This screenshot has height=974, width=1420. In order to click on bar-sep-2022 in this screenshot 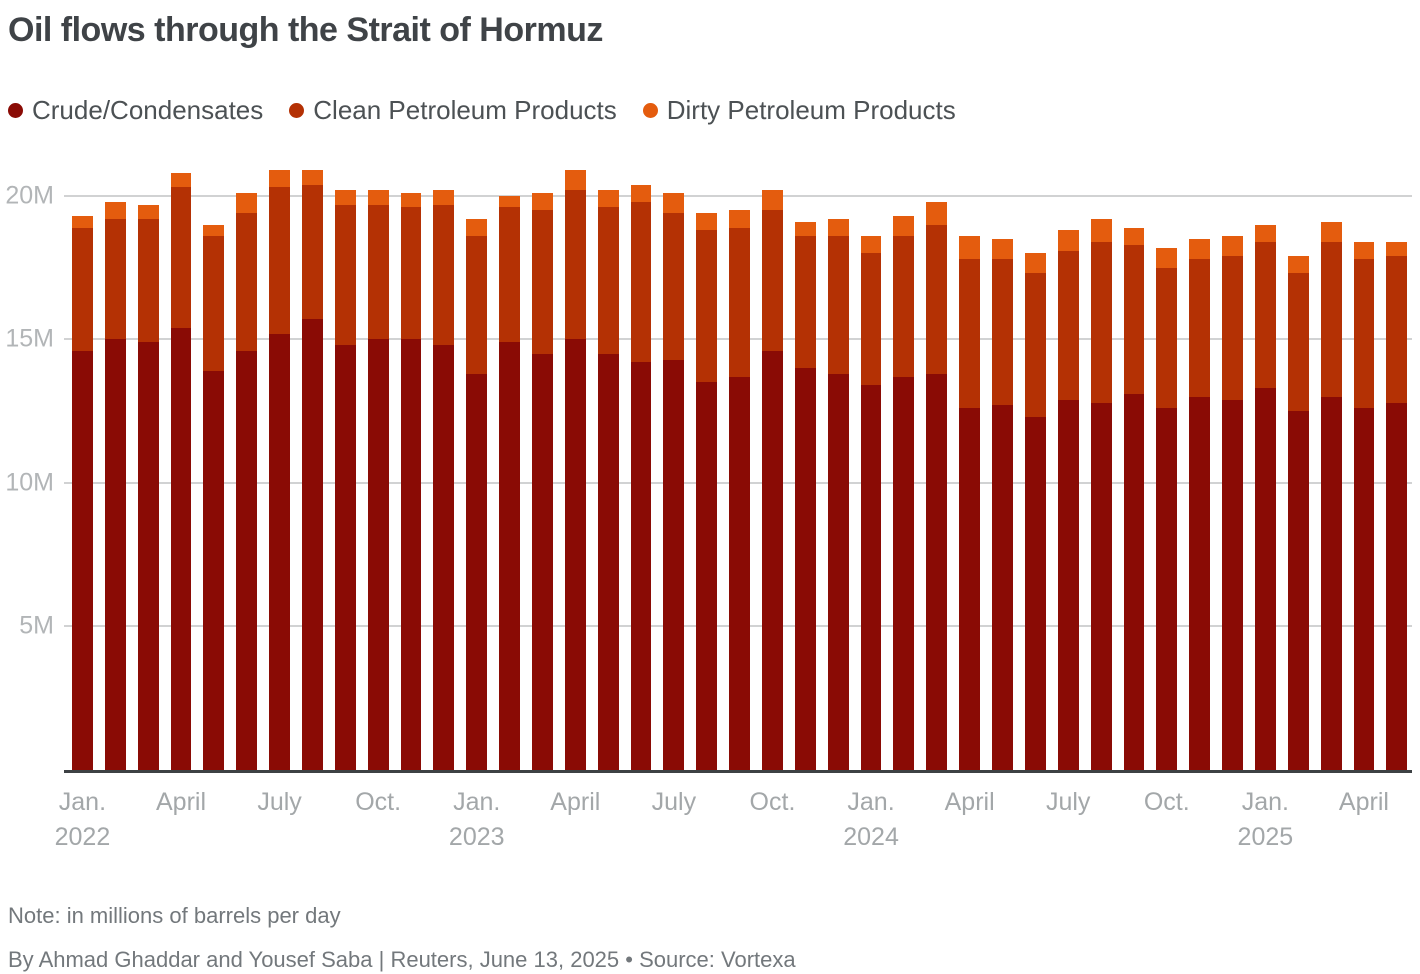, I will do `click(345, 480)`.